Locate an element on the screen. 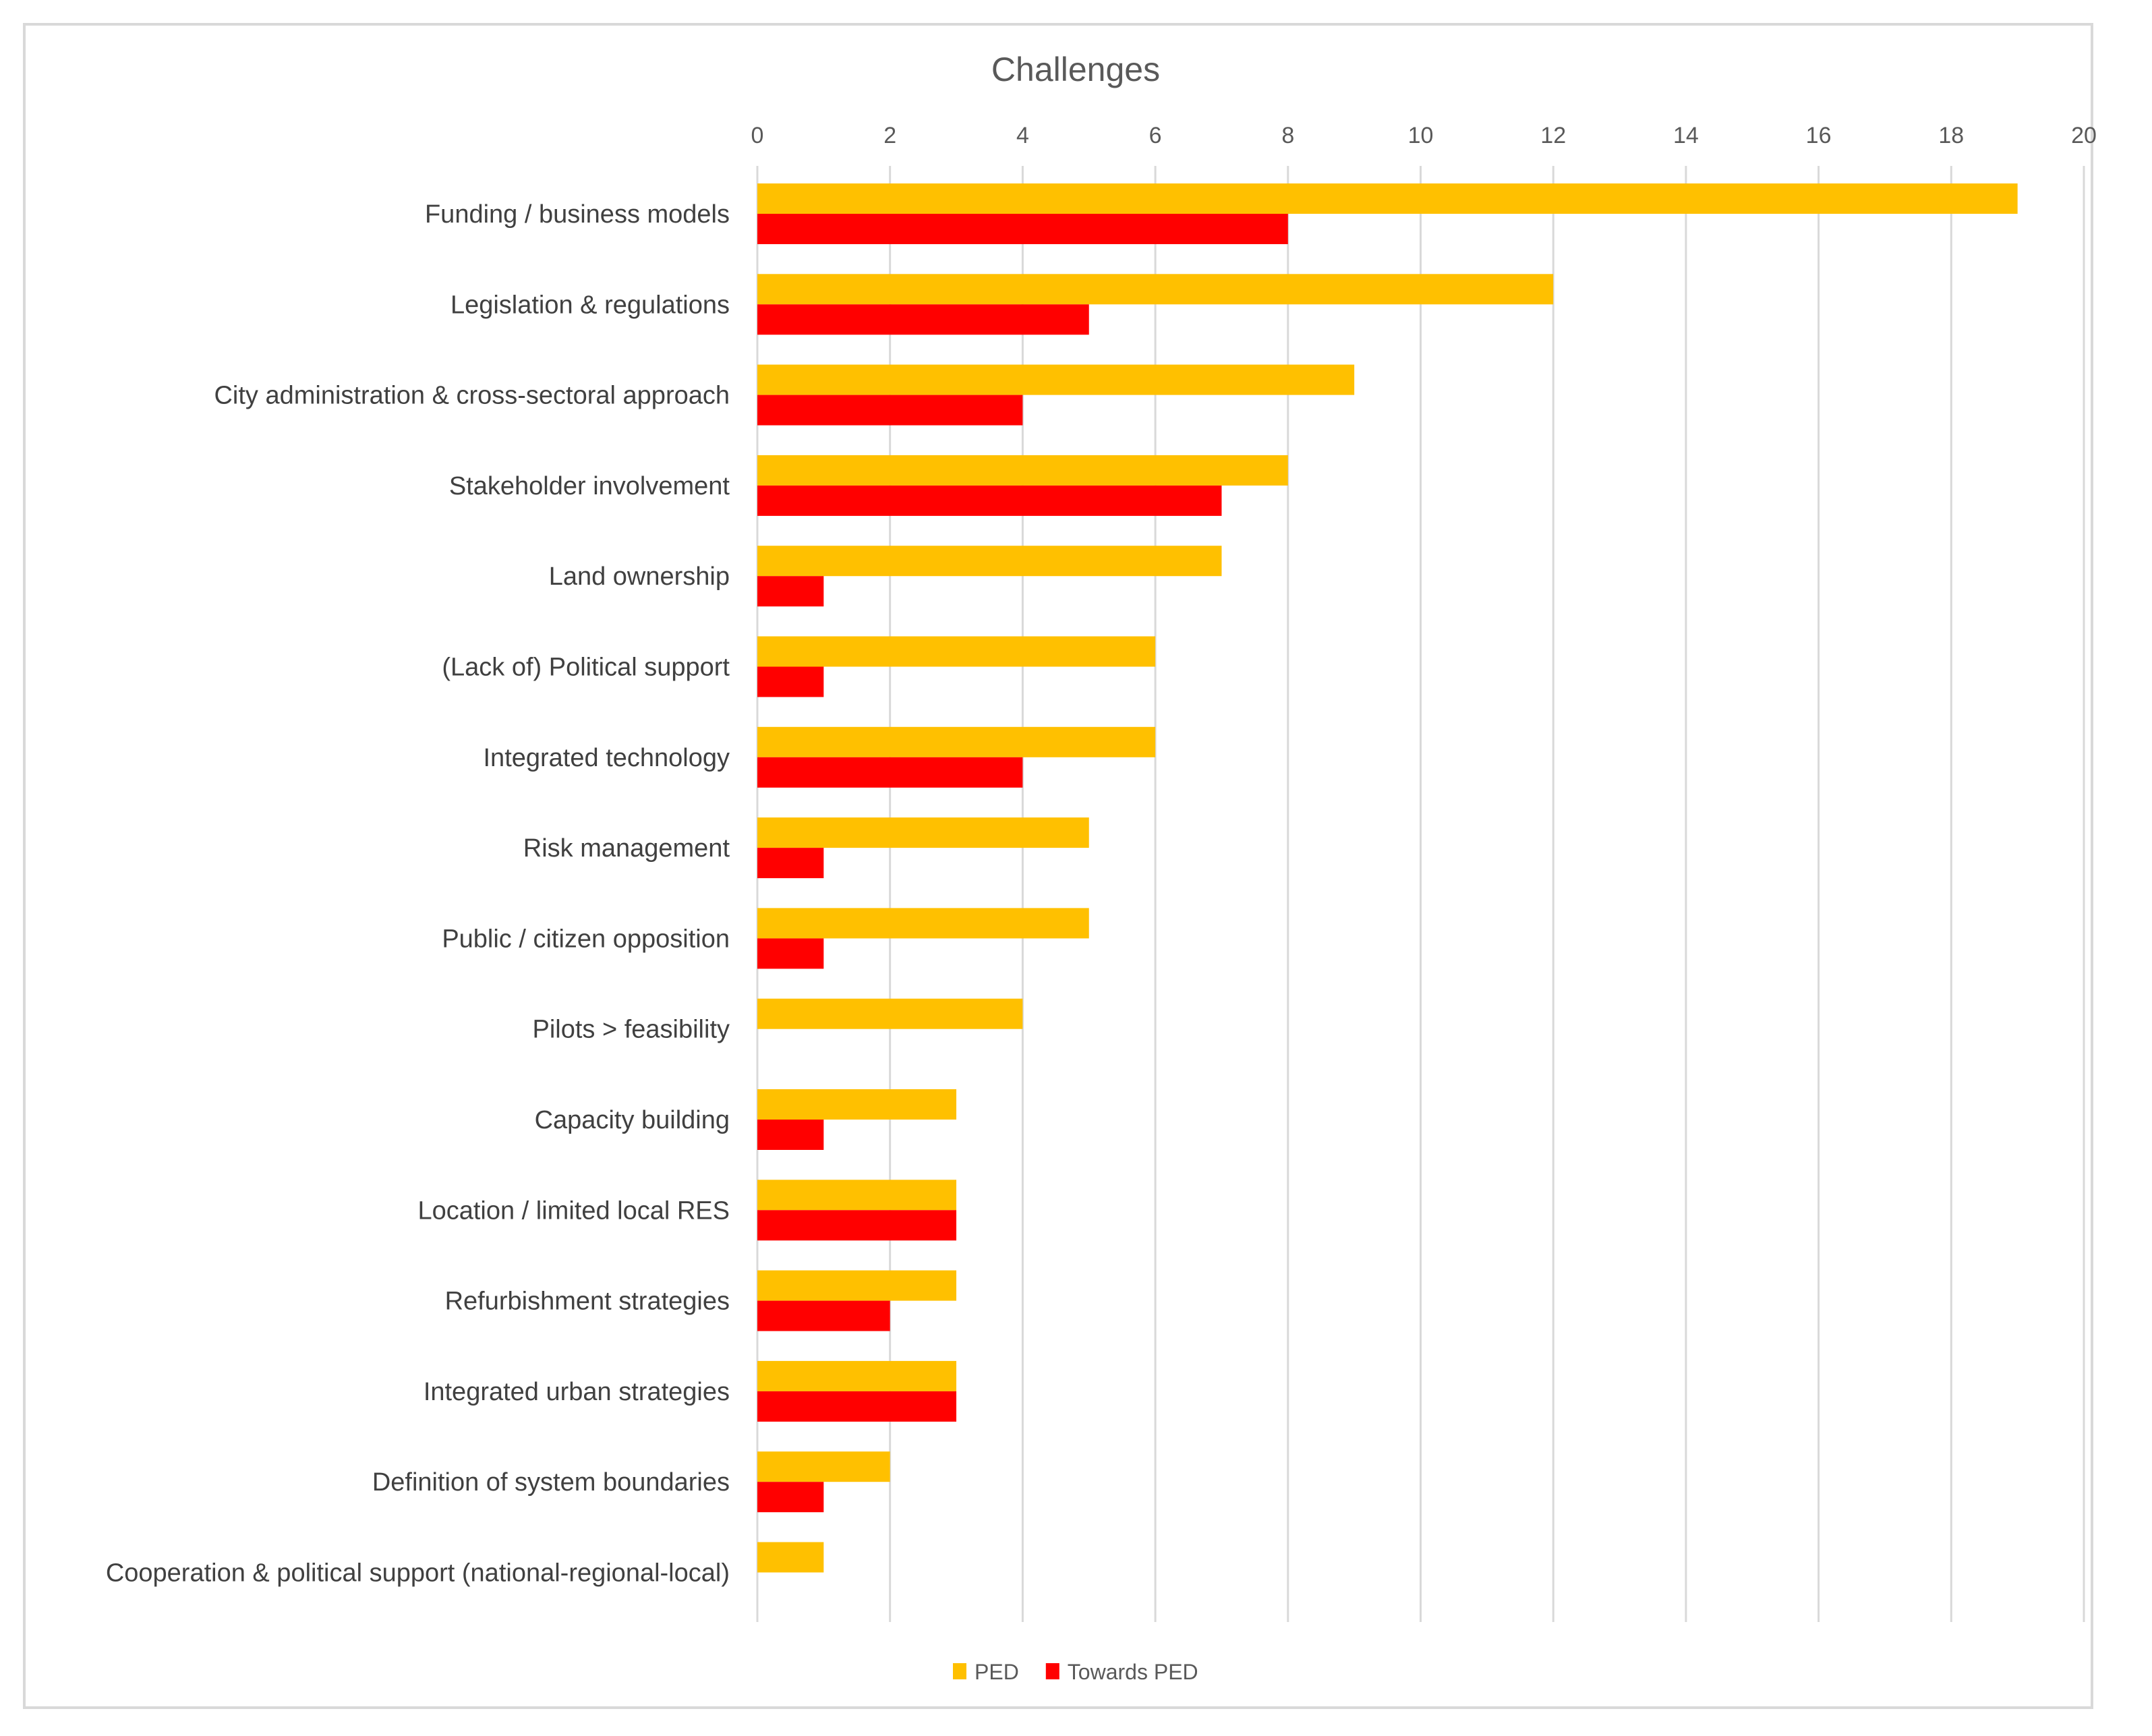 The height and width of the screenshot is (1736, 2152). x-axis-ticks: 0 2 4 6 8 10 12 14 16 18 20 is located at coordinates (1424, 135).